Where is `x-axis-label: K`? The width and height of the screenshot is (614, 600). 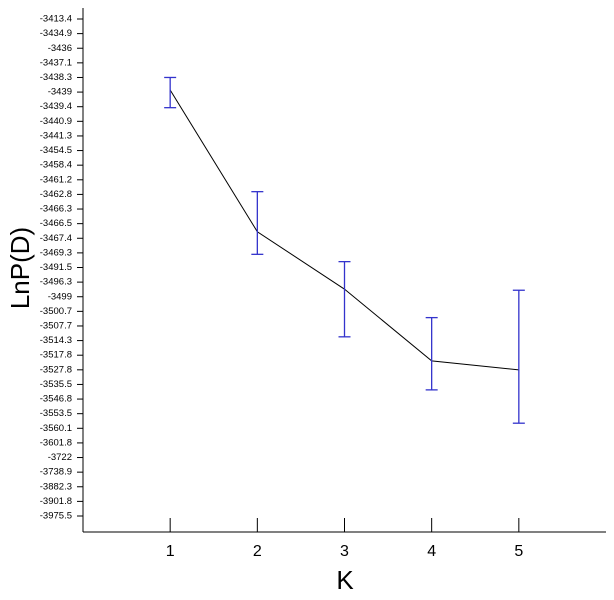 x-axis-label: K is located at coordinates (345, 580).